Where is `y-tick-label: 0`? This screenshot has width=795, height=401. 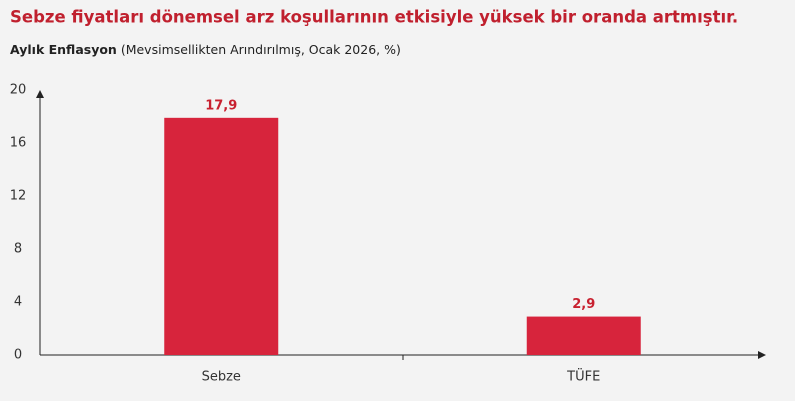 y-tick-label: 0 is located at coordinates (18, 355).